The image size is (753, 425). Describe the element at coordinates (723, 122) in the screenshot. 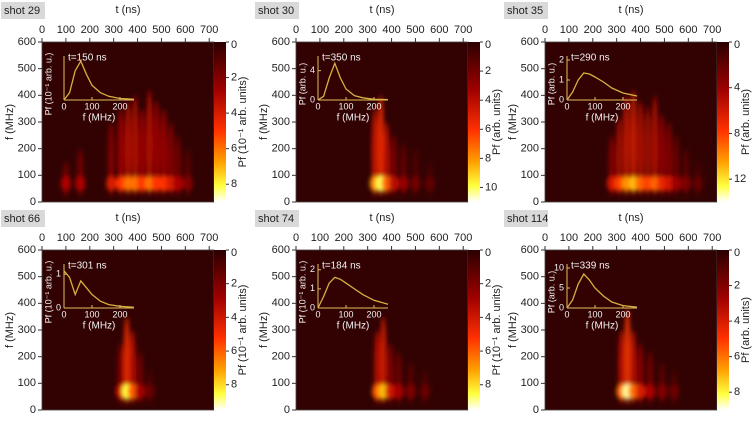

I see `colorbar` at that location.